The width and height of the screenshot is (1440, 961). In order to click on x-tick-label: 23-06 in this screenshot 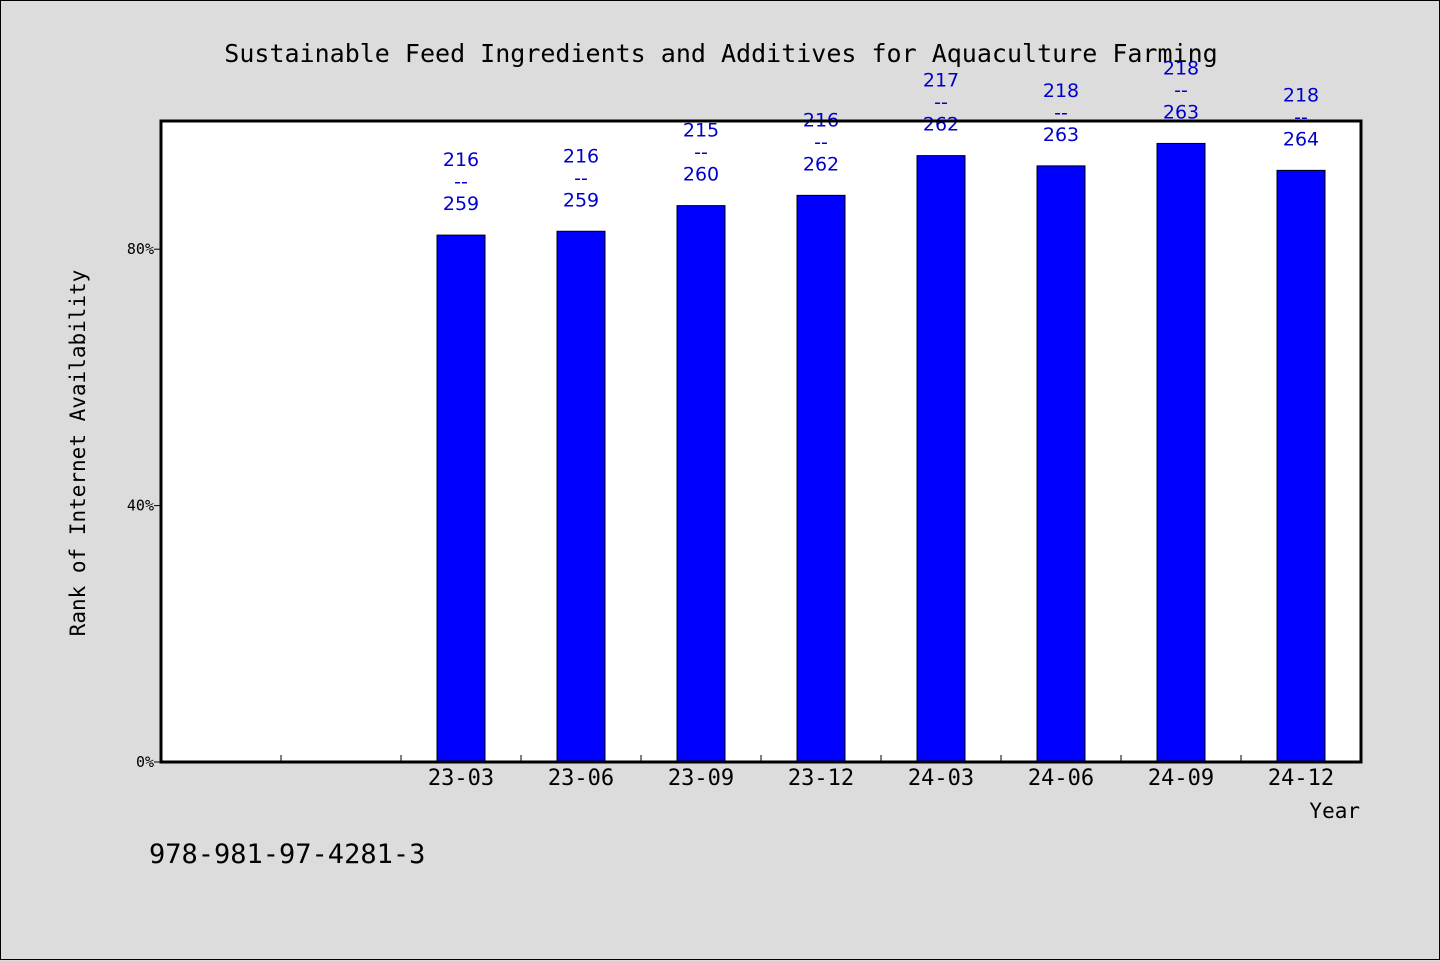, I will do `click(581, 778)`.